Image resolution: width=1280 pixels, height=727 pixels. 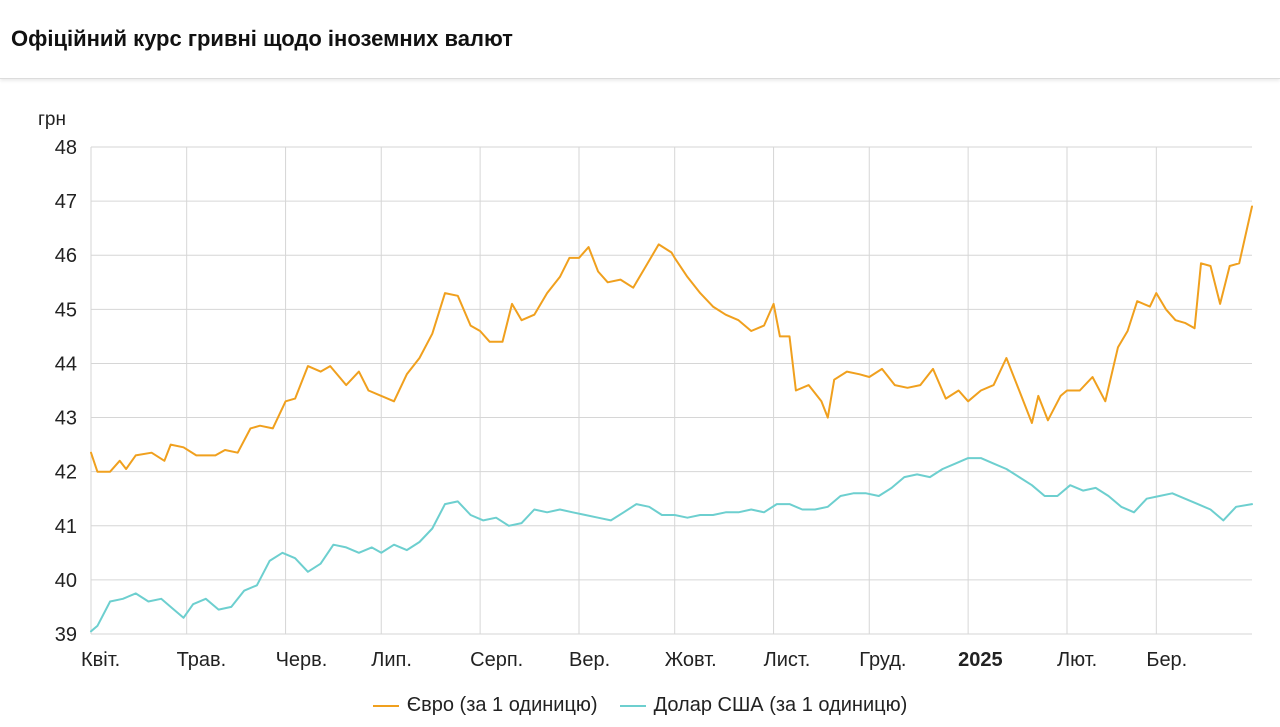 I want to click on x-tick-label: Квіт., so click(x=100, y=660).